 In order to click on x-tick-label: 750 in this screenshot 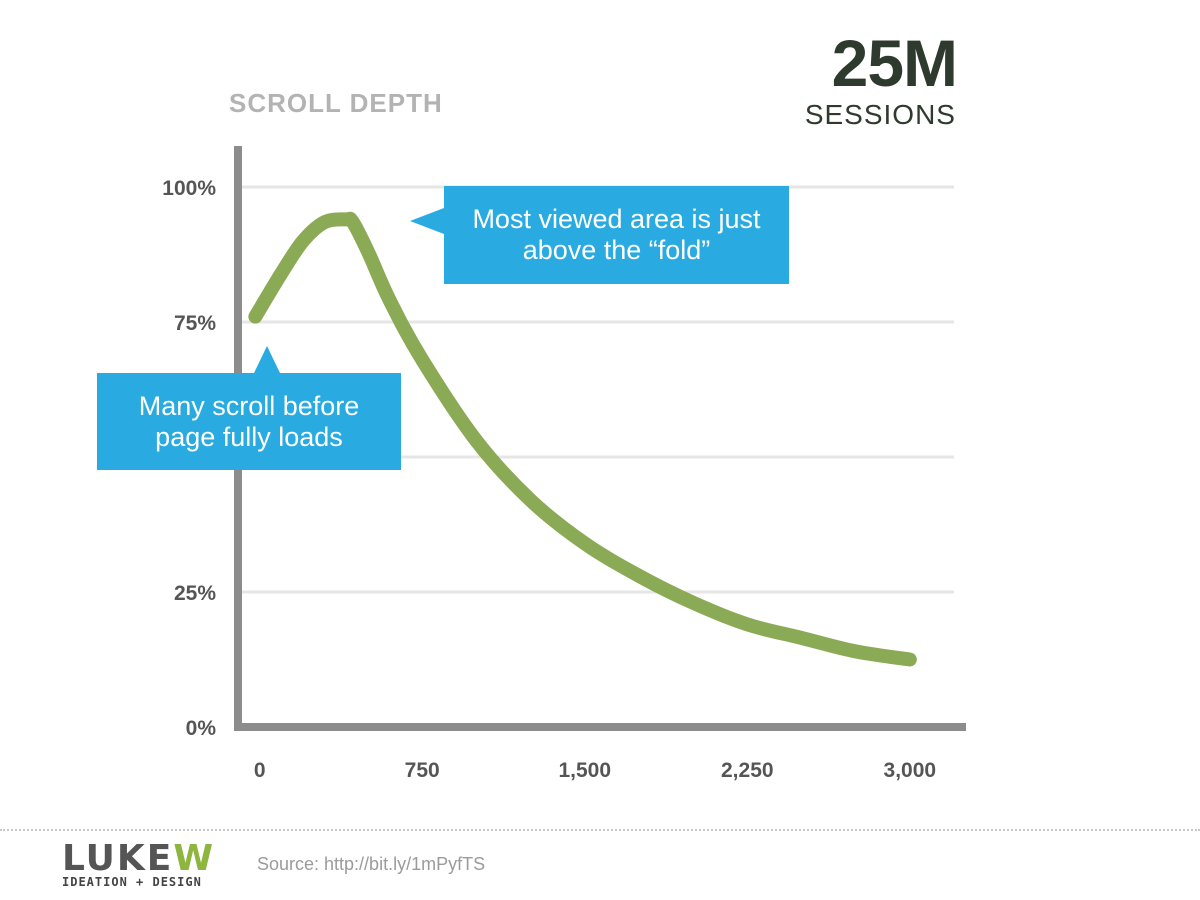, I will do `click(422, 770)`.